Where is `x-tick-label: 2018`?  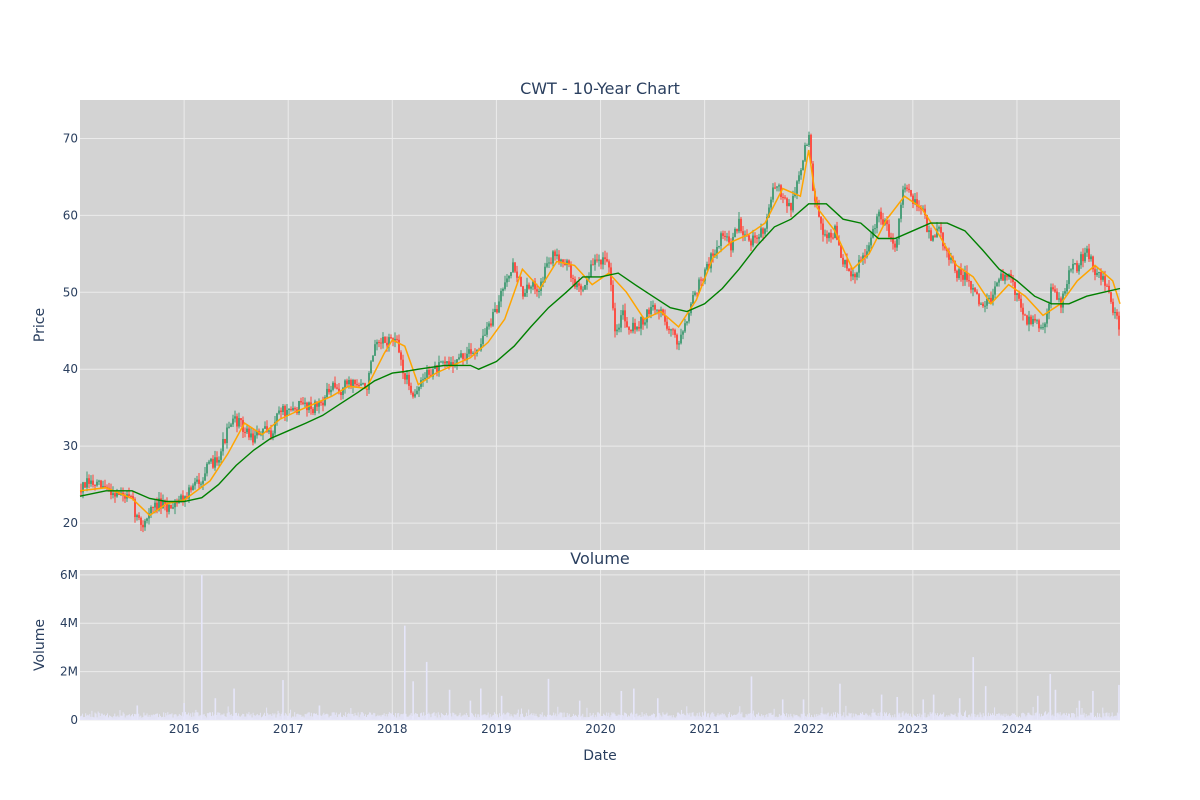
x-tick-label: 2018 is located at coordinates (392, 729).